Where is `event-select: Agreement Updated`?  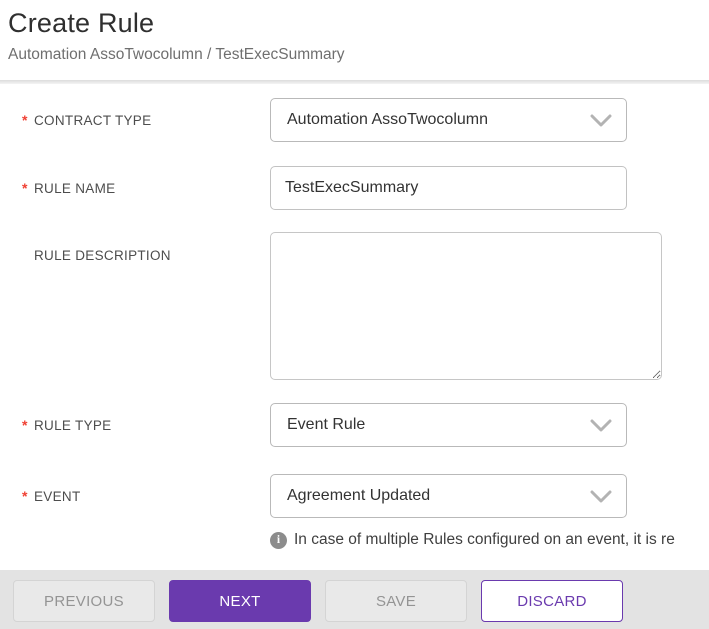 event-select: Agreement Updated is located at coordinates (448, 496).